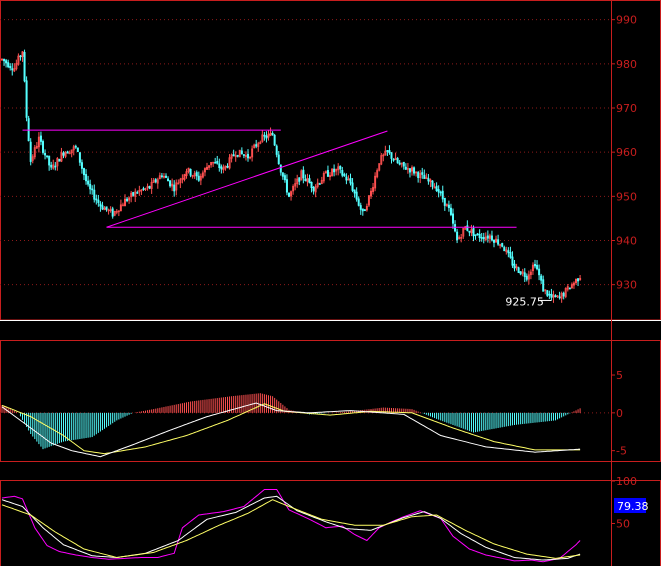 This screenshot has height=566, width=661. Describe the element at coordinates (524, 301) in the screenshot. I see `low-price-label: 925.75` at that location.